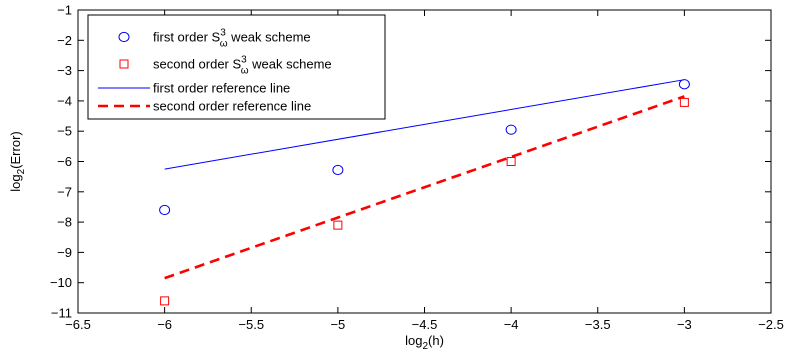  What do you see at coordinates (61, 282) in the screenshot?
I see `y-tick-label: −10` at bounding box center [61, 282].